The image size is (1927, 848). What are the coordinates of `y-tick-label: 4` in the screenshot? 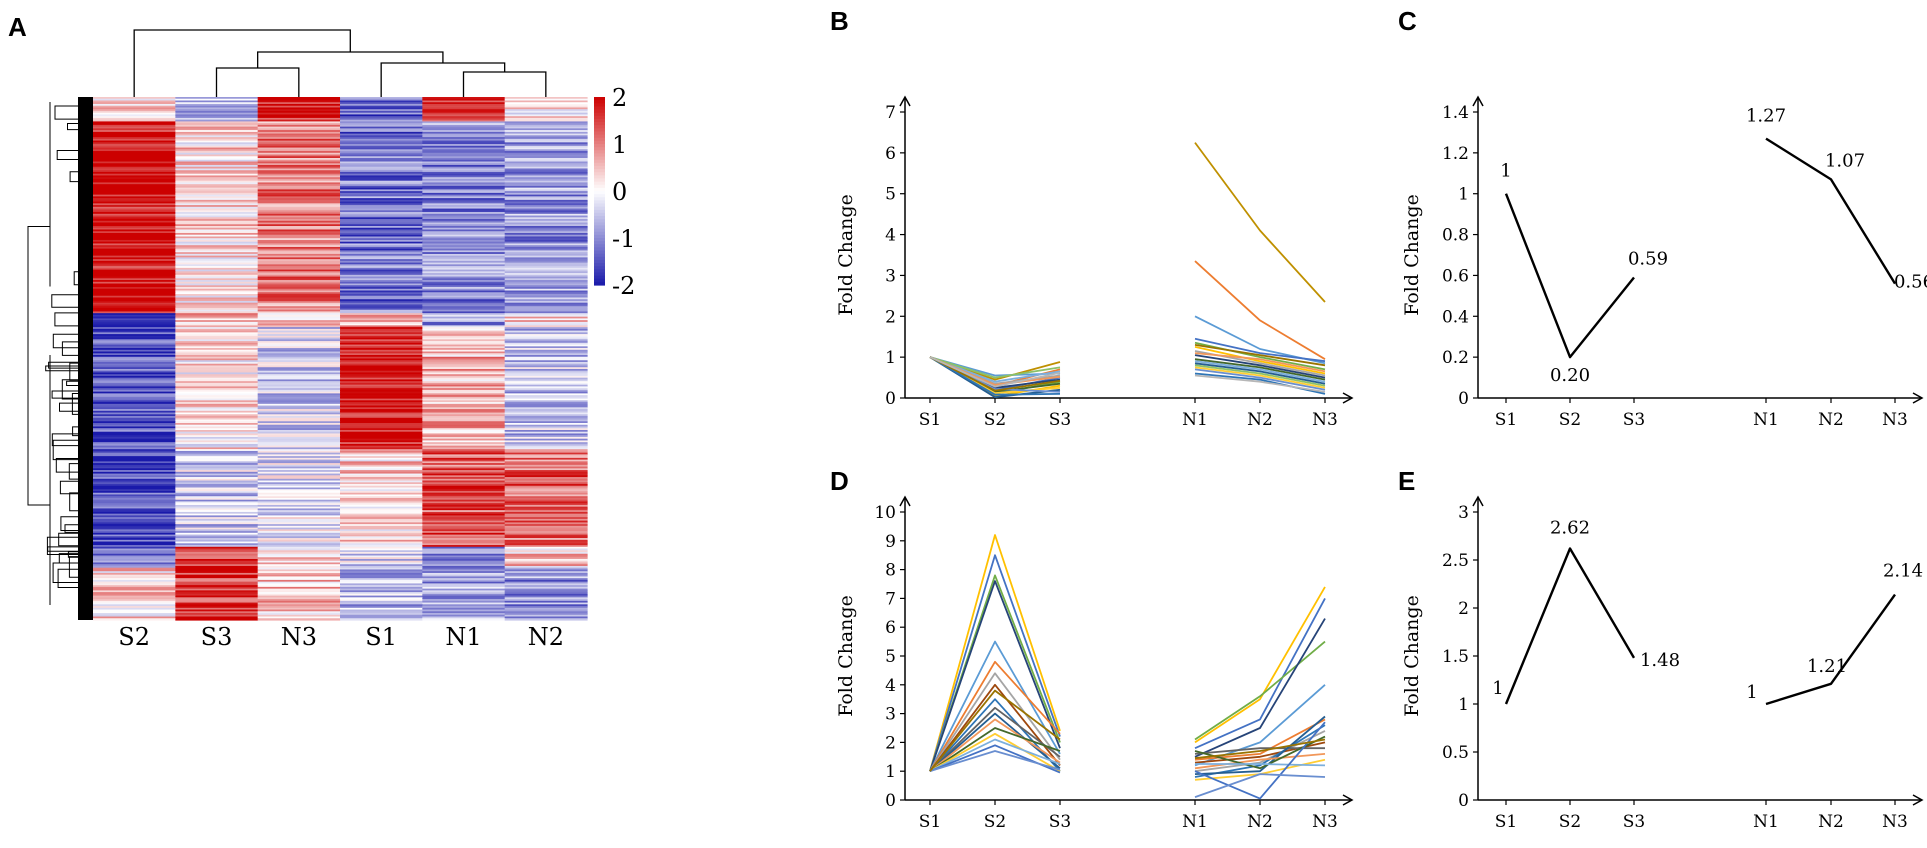 It's located at (890, 686).